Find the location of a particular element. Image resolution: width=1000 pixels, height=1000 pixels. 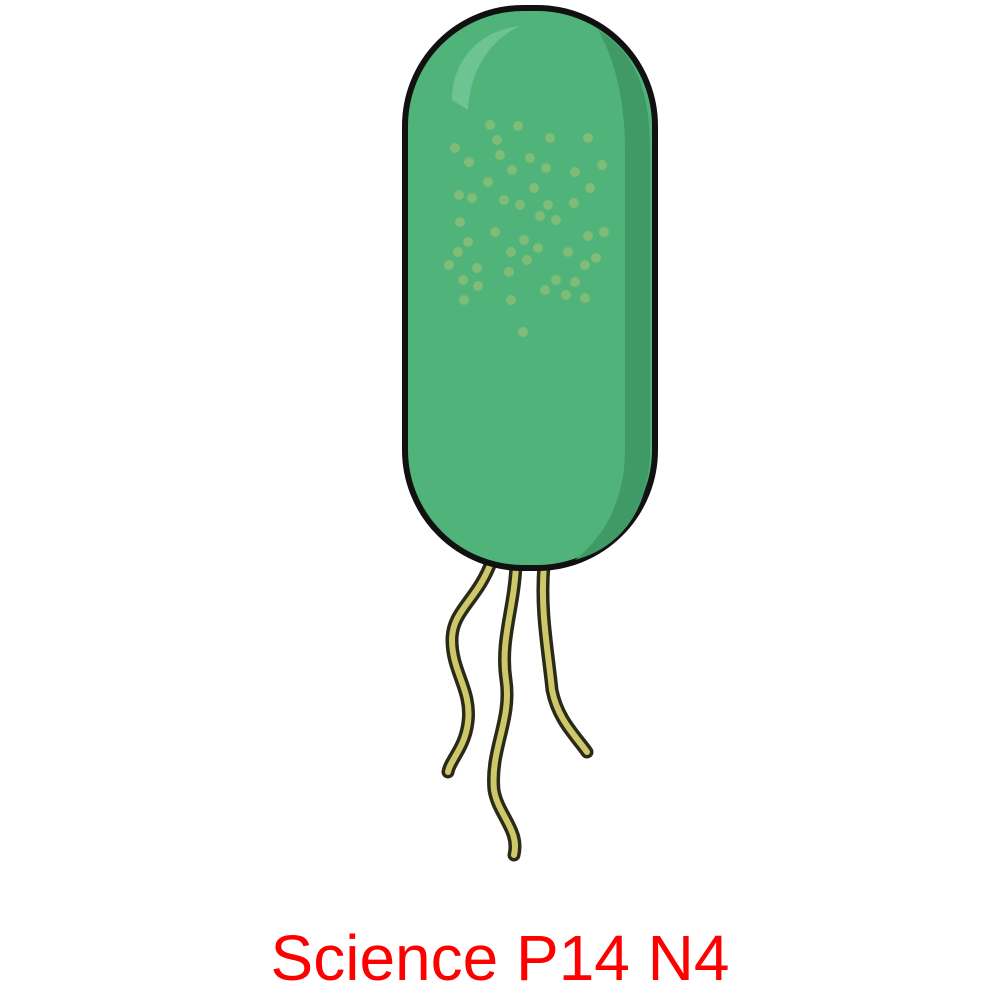

flagella is located at coordinates (517, 707).